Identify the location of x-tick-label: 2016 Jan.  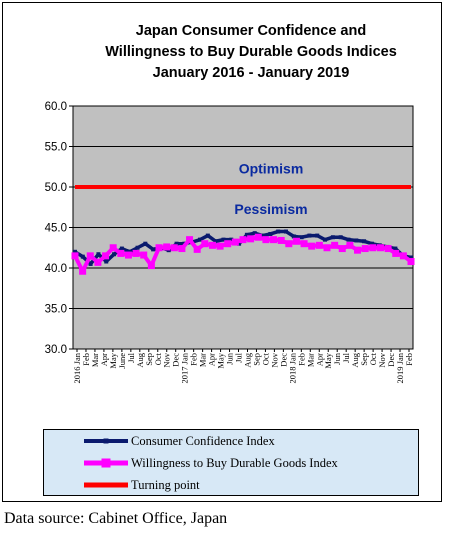
(77, 367).